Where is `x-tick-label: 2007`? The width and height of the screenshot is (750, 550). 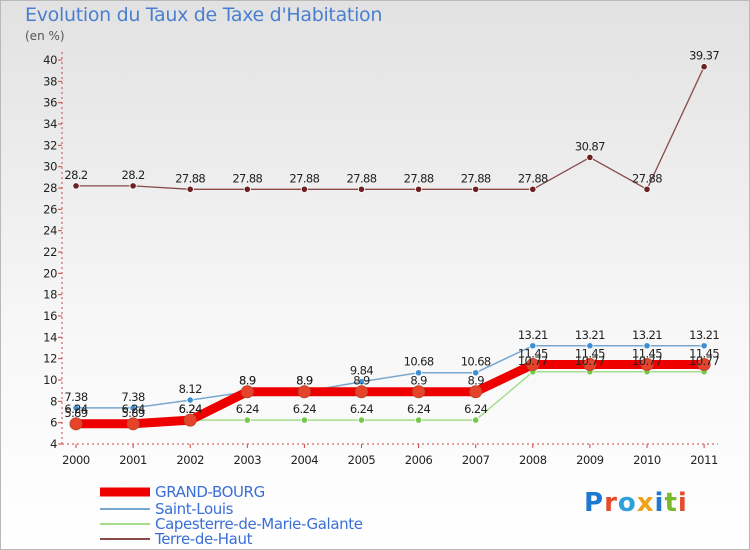 x-tick-label: 2007 is located at coordinates (476, 460).